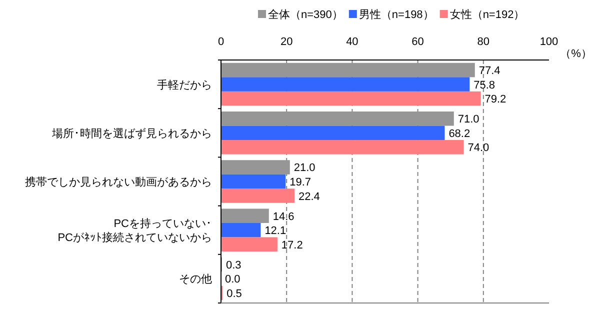  What do you see at coordinates (275, 231) in the screenshot?
I see `data-label: 12.1` at bounding box center [275, 231].